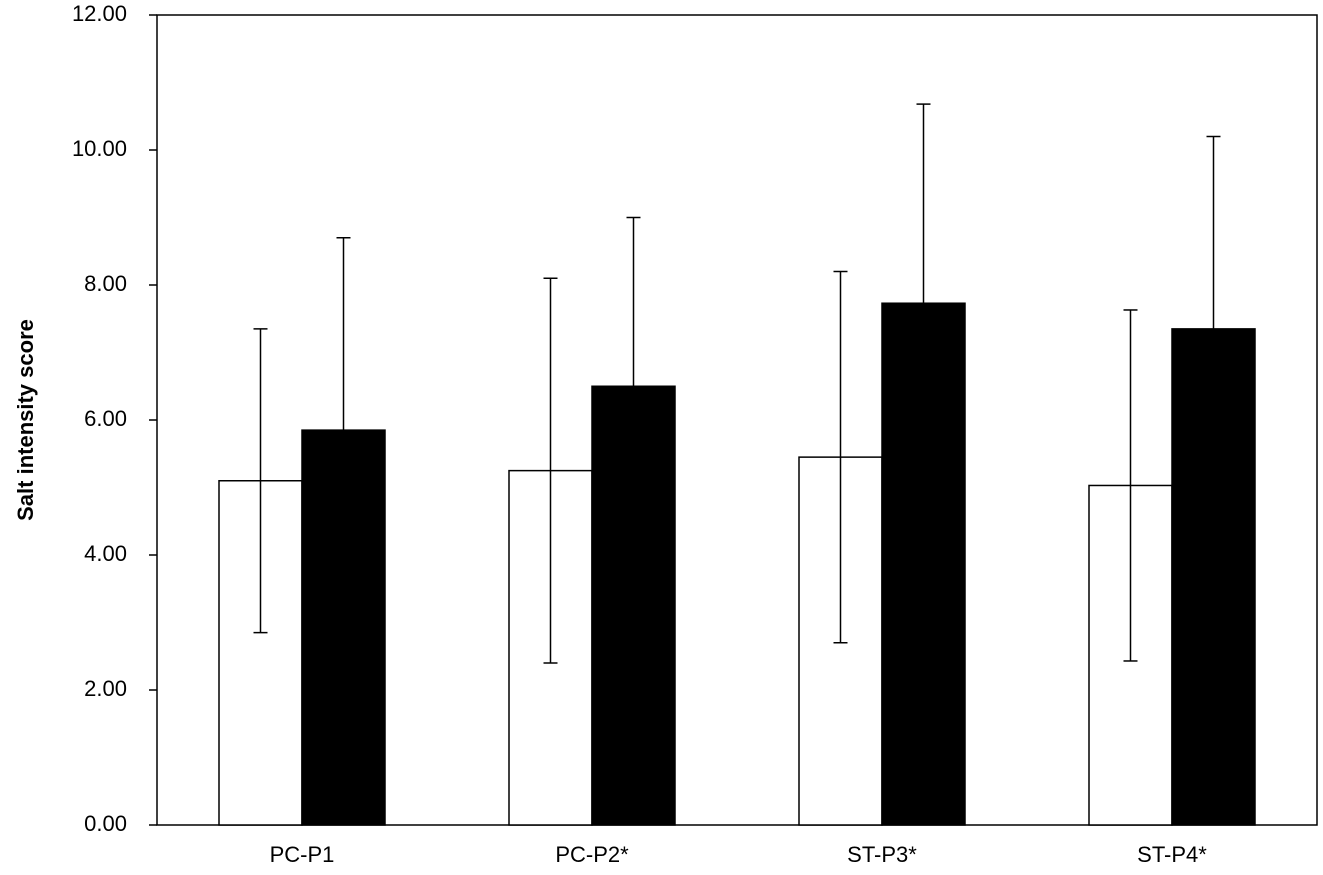 The width and height of the screenshot is (1323, 875). I want to click on y-axis-ticks: 0.00 2.00 4.00 6.00 8.00 10.00 12.00, so click(114, 418).